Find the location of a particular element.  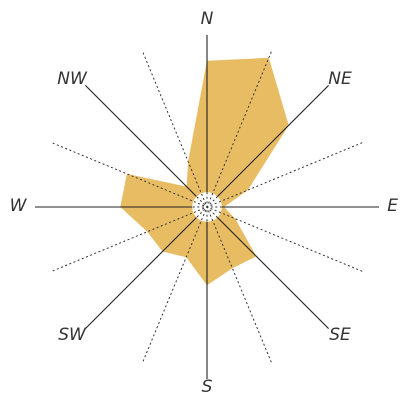

direction-label-sw: SW is located at coordinates (72, 335).